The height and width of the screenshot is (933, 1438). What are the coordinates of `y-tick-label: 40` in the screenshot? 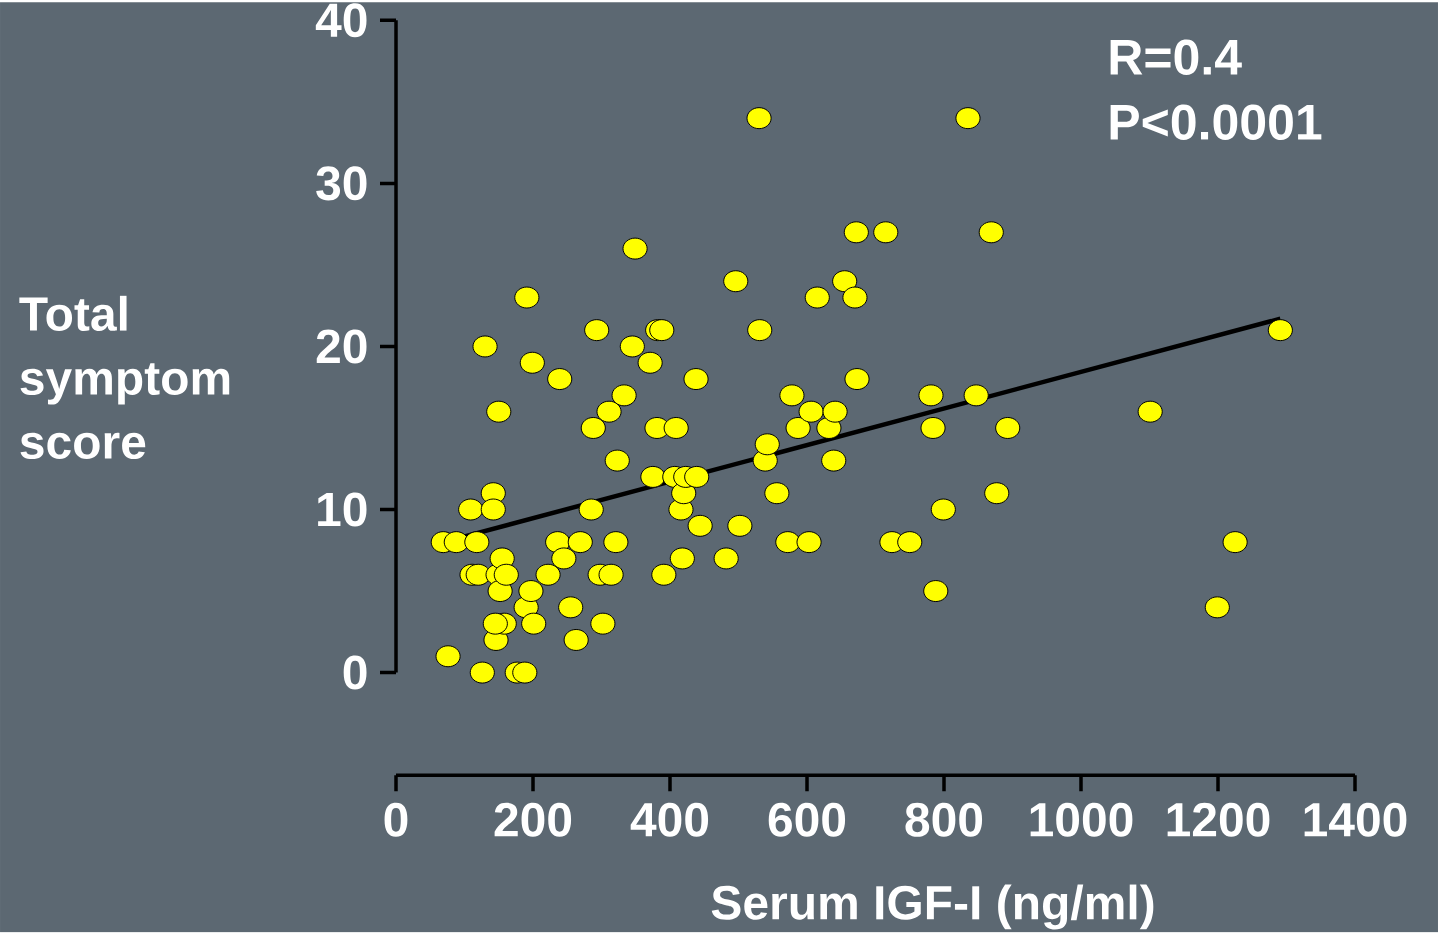 It's located at (341, 20).